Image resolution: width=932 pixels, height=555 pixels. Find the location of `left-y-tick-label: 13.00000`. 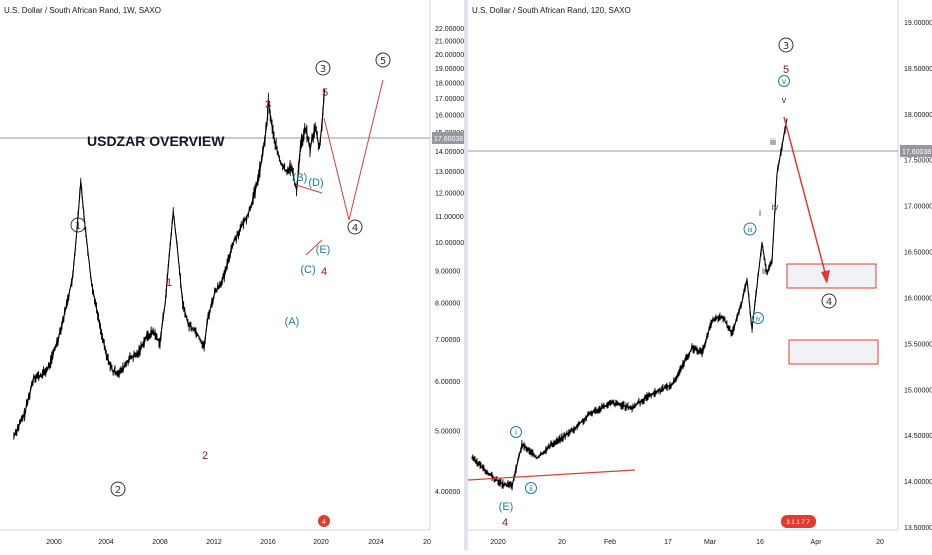

left-y-tick-label: 13.00000 is located at coordinates (449, 172).